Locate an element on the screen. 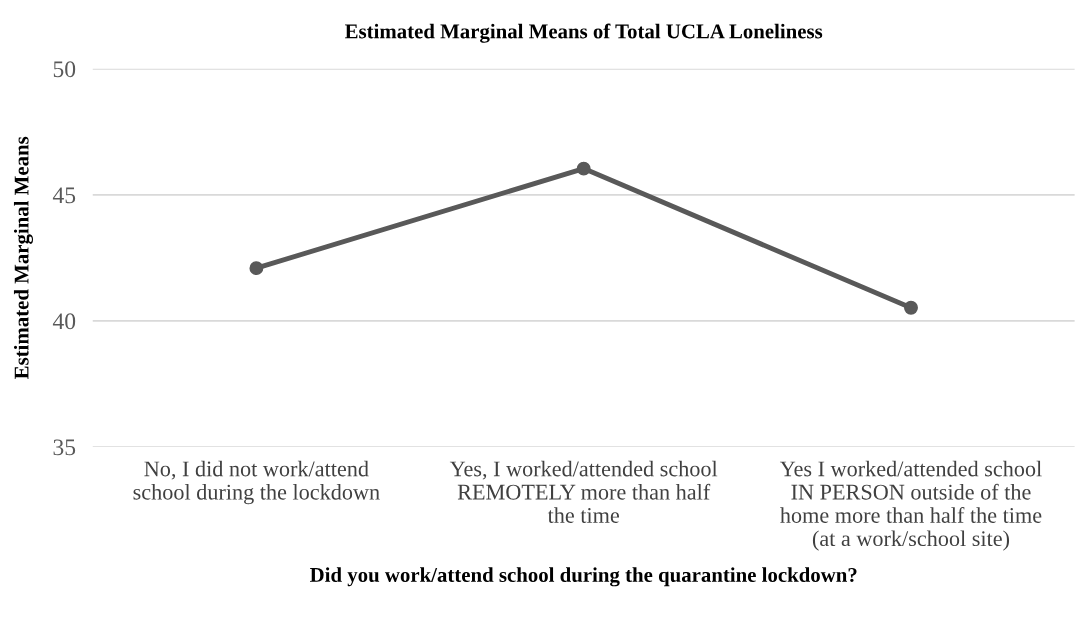 Image resolution: width=1091 pixels, height=625 pixels. y-tick-label: 50 is located at coordinates (64, 69).